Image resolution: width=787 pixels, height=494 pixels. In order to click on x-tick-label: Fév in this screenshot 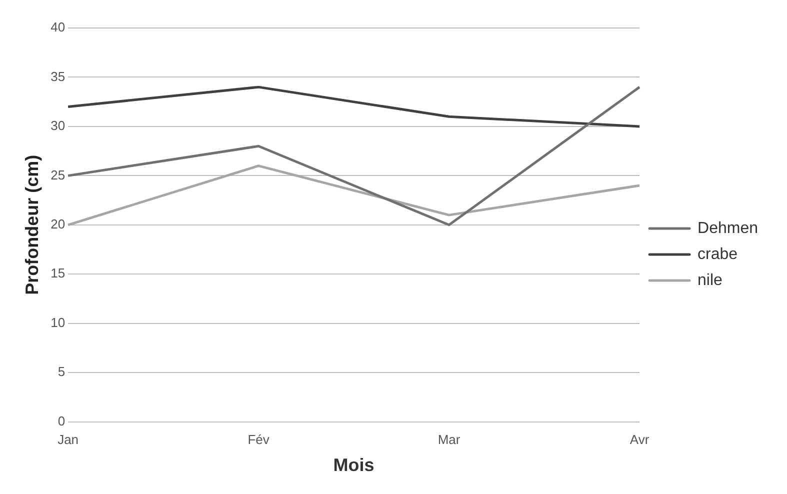, I will do `click(259, 440)`.